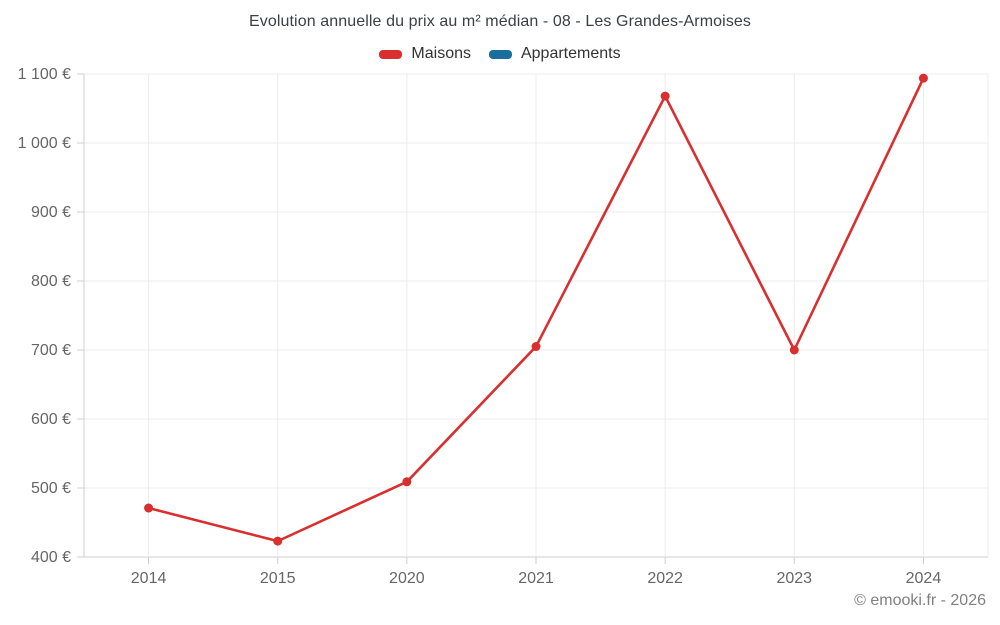 Image resolution: width=1000 pixels, height=625 pixels. What do you see at coordinates (407, 482) in the screenshot?
I see `maisons-point-2020` at bounding box center [407, 482].